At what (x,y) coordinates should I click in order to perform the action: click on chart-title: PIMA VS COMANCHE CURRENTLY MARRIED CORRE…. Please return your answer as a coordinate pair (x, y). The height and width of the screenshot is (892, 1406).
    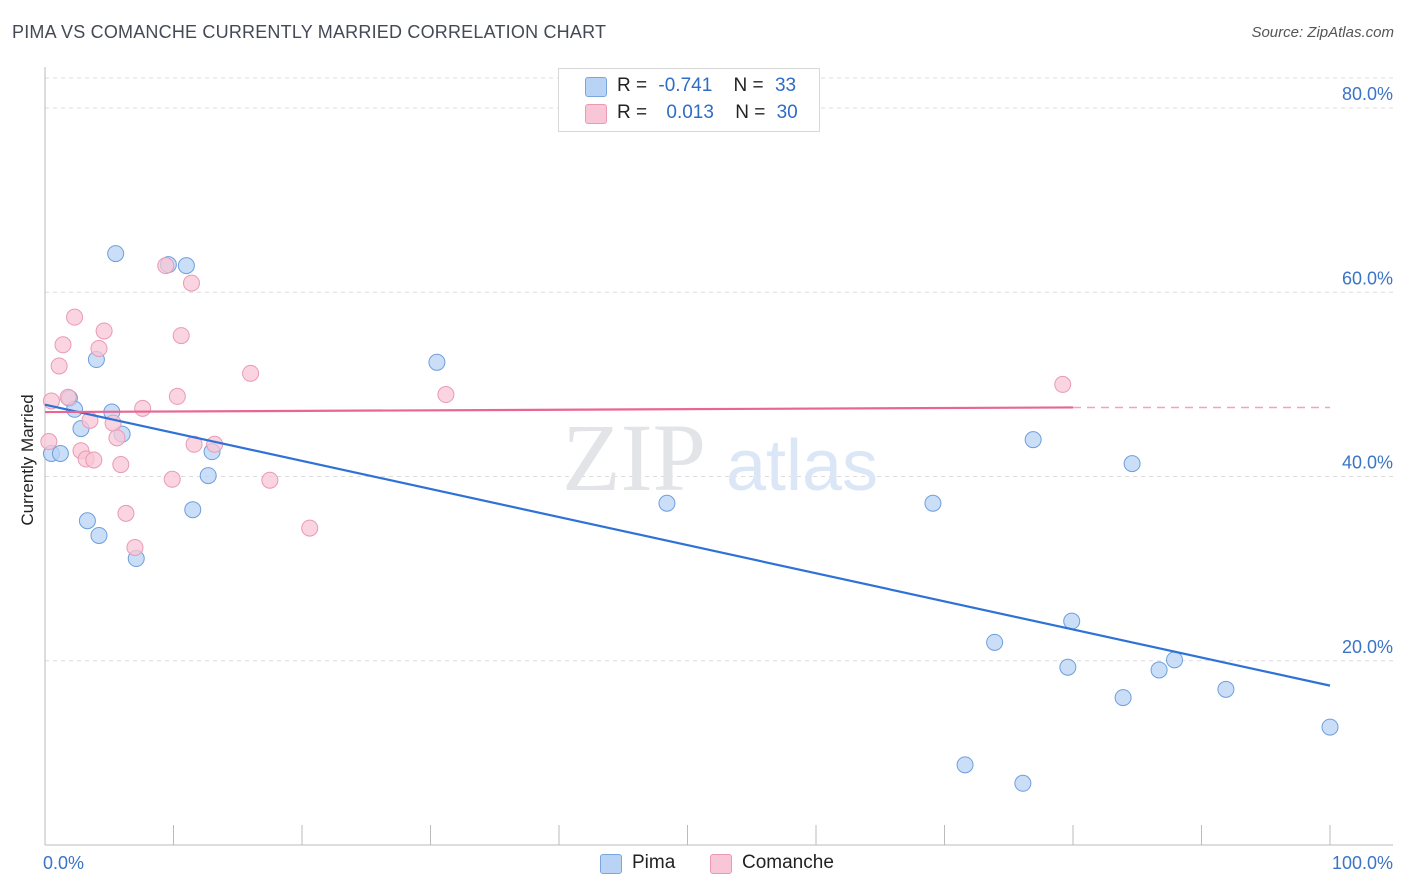
    Looking at the image, I should click on (309, 32).